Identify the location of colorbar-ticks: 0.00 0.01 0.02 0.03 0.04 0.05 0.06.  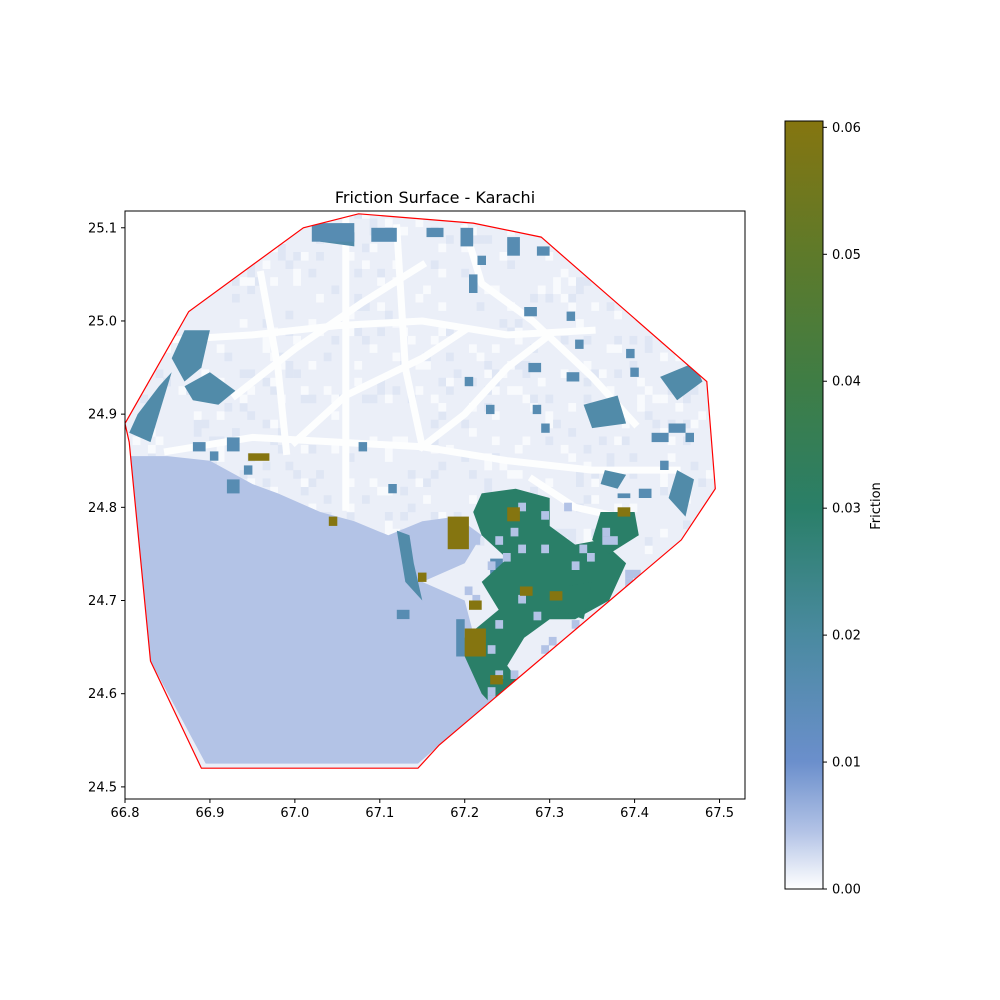
(842, 509).